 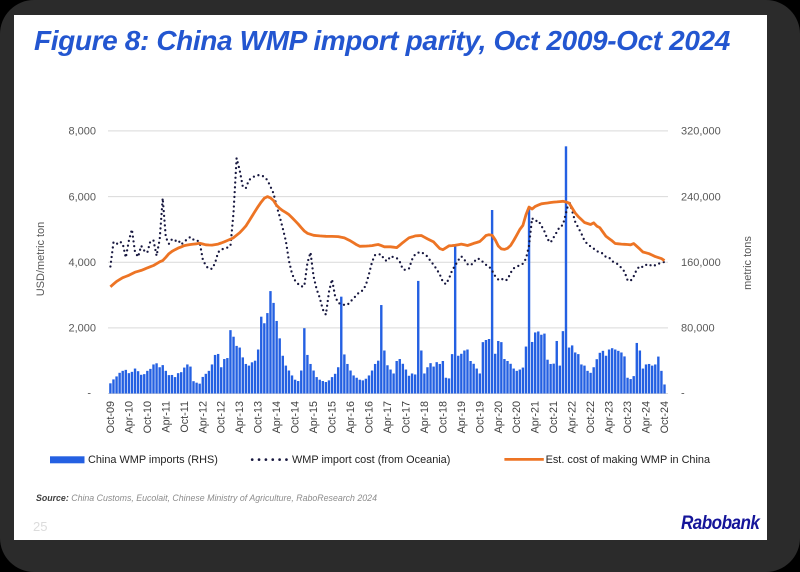 I want to click on svg-text: Oct-17, so click(x=406, y=417).